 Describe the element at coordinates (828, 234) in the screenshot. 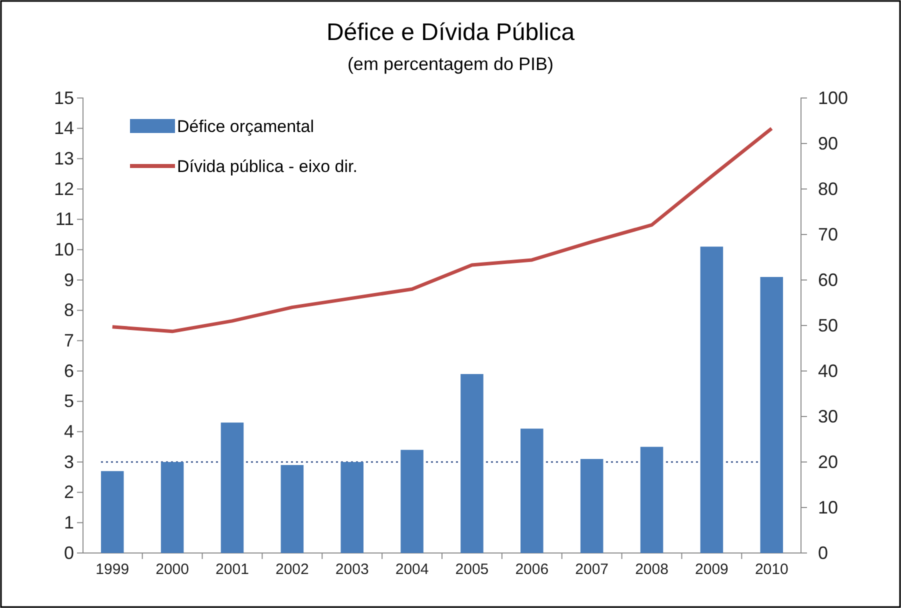

I see `y2-tick-label: 70` at that location.